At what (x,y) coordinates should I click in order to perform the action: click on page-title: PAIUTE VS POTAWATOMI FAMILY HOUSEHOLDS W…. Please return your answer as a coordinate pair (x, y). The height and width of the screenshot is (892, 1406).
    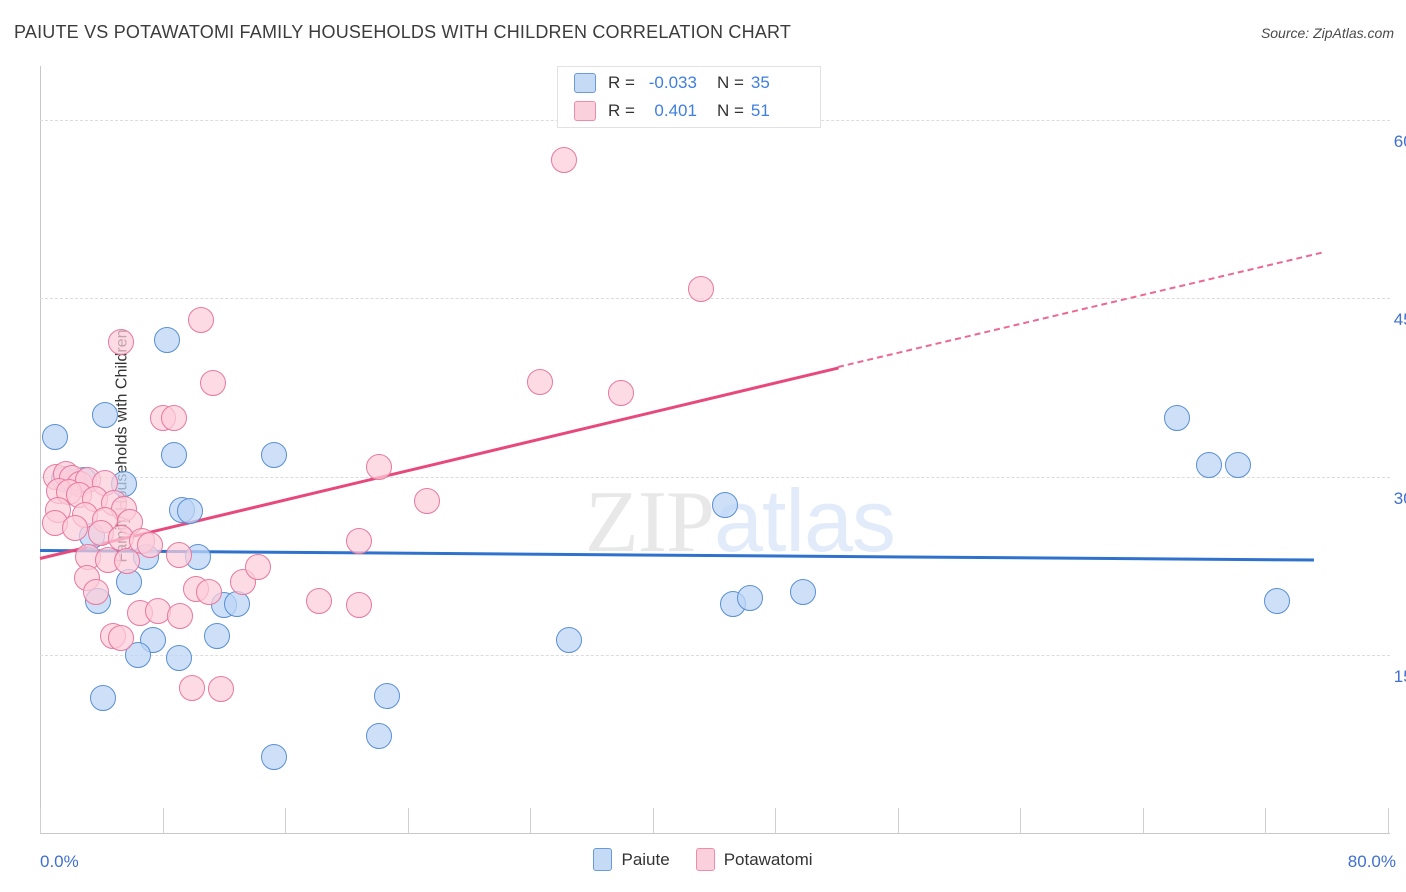
    Looking at the image, I should click on (403, 32).